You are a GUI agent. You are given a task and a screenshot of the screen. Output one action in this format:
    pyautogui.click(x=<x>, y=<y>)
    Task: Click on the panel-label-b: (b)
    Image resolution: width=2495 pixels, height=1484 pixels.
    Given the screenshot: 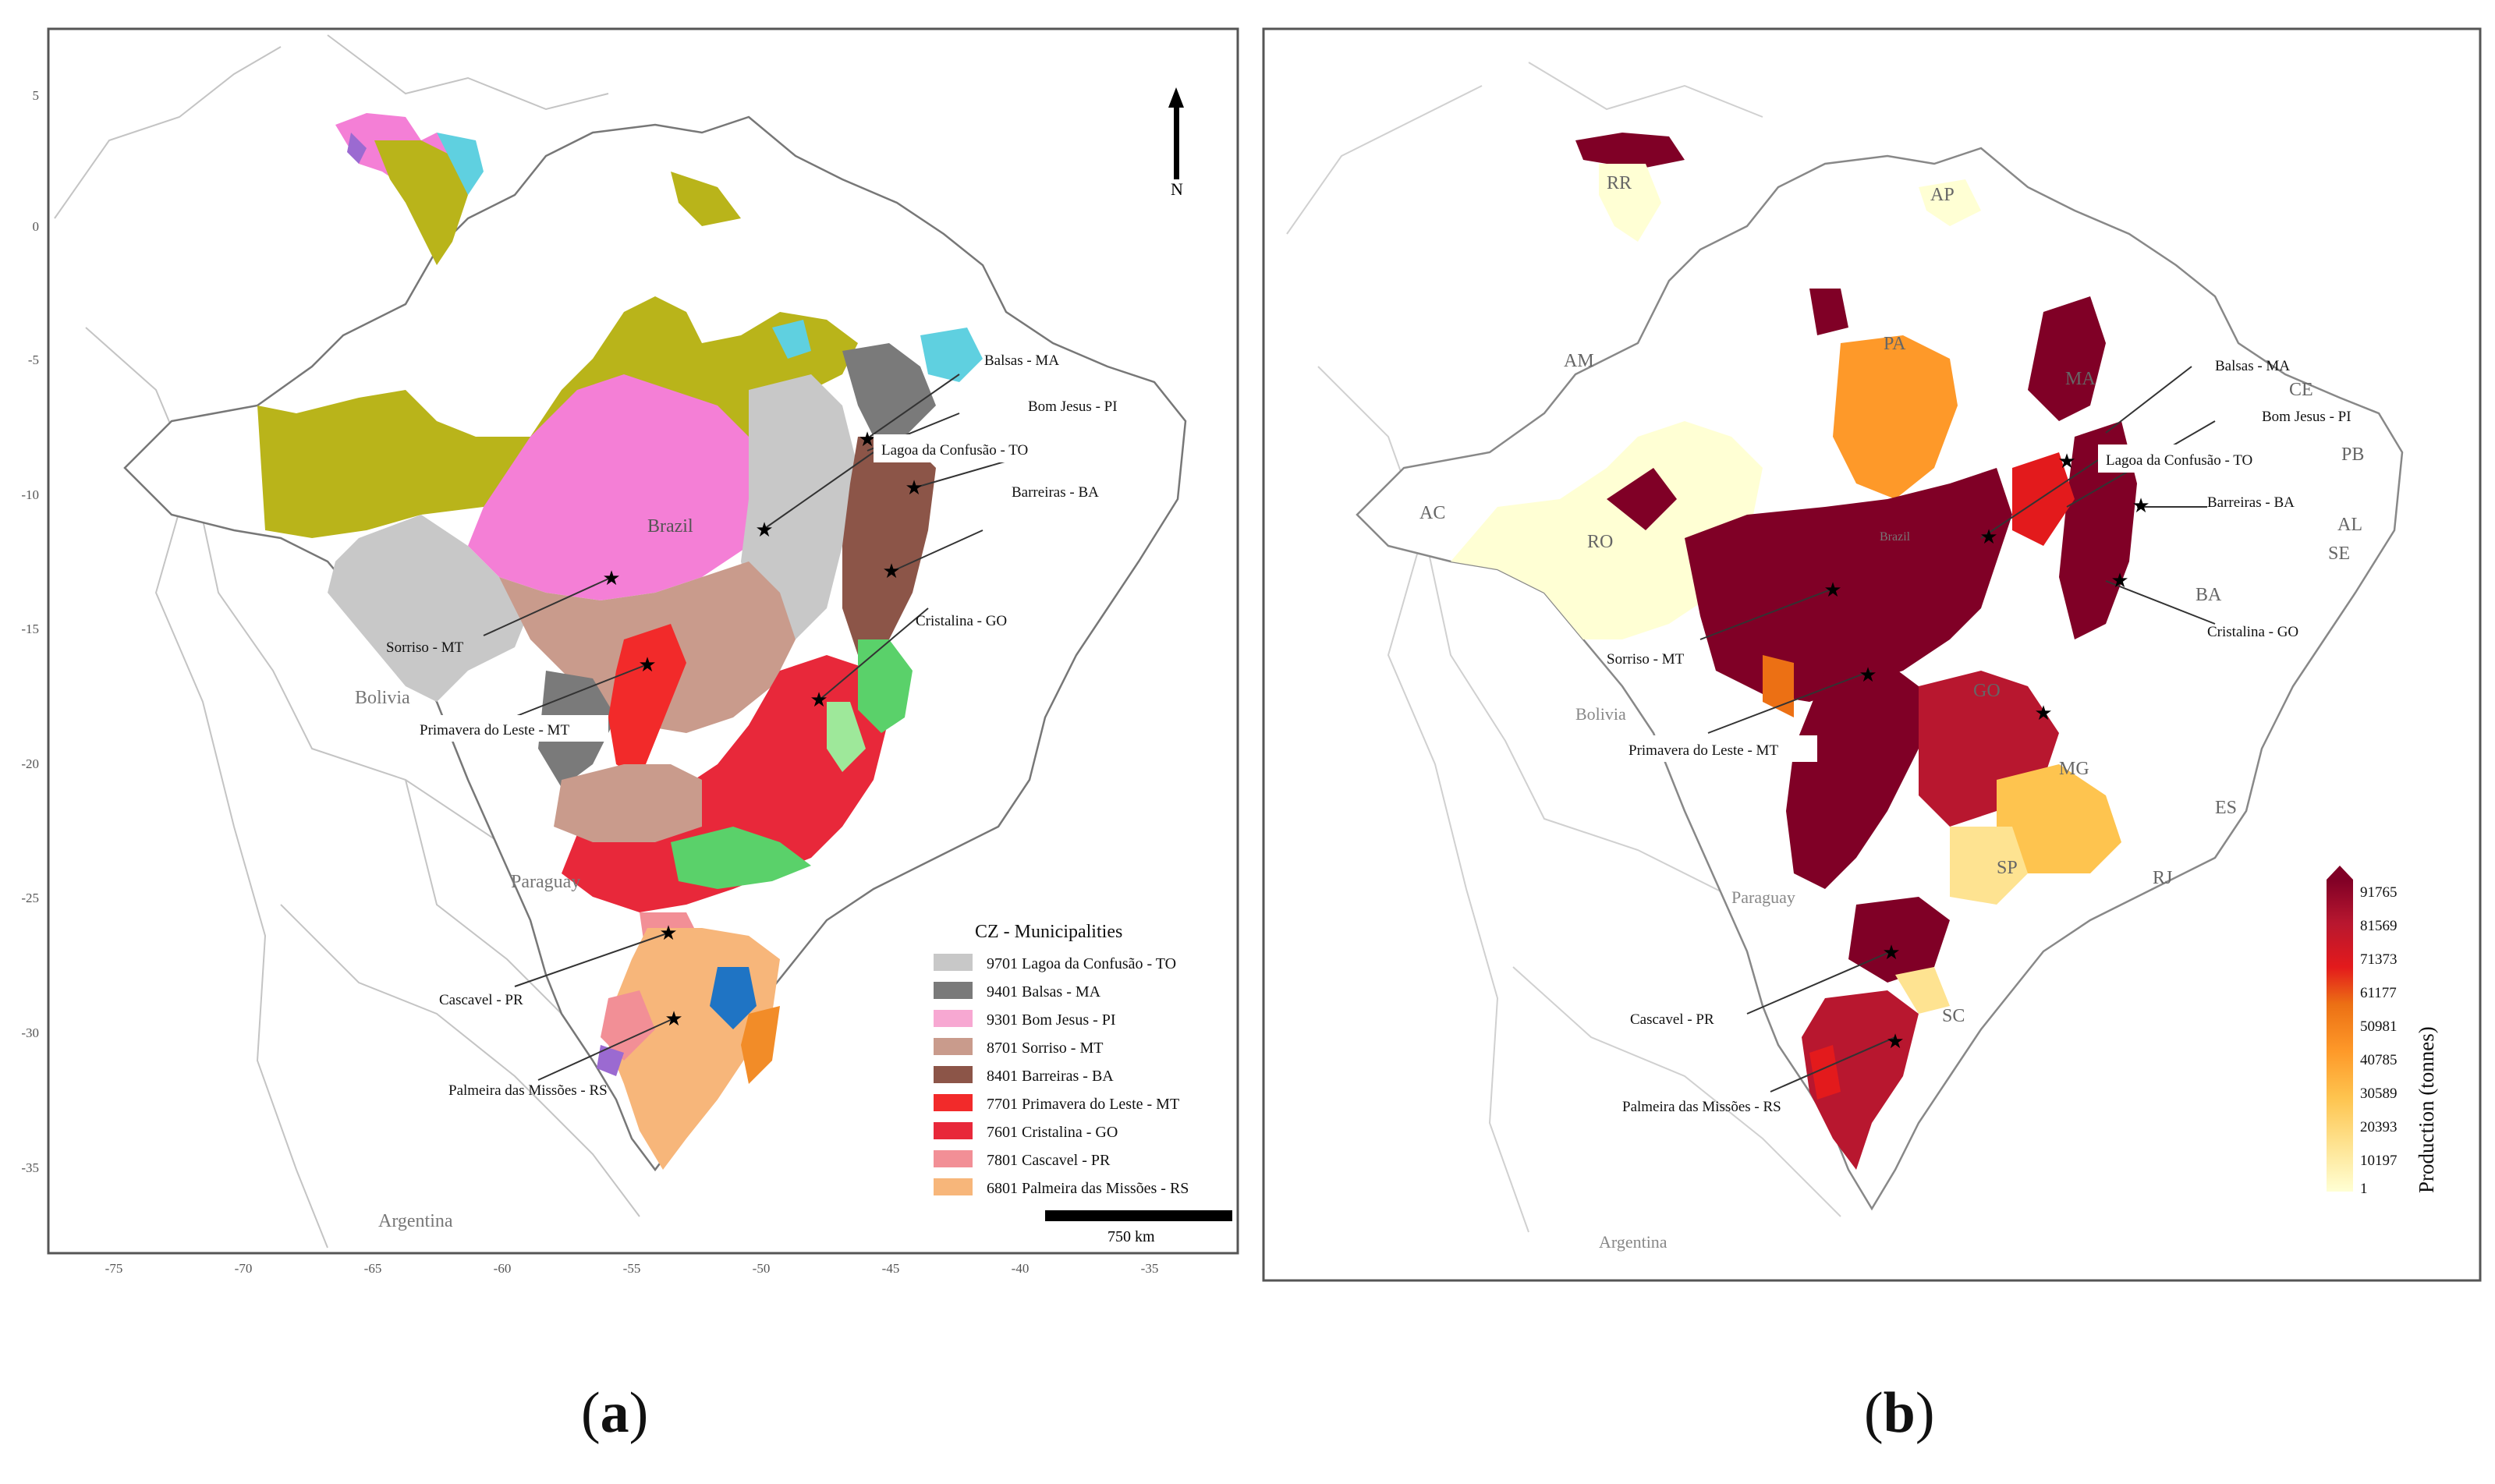 What is the action you would take?
    pyautogui.click(x=1899, y=1413)
    